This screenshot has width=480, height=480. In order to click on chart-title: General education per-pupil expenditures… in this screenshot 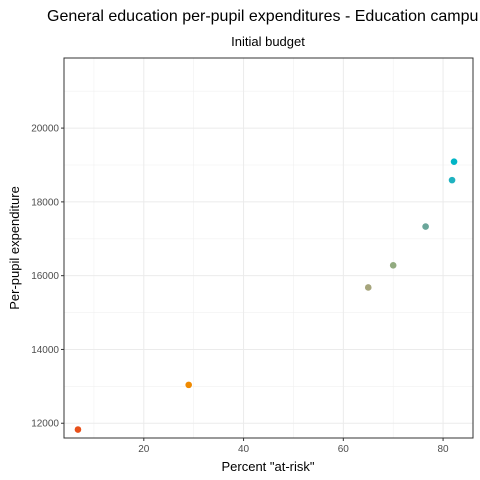, I will do `click(262, 16)`.